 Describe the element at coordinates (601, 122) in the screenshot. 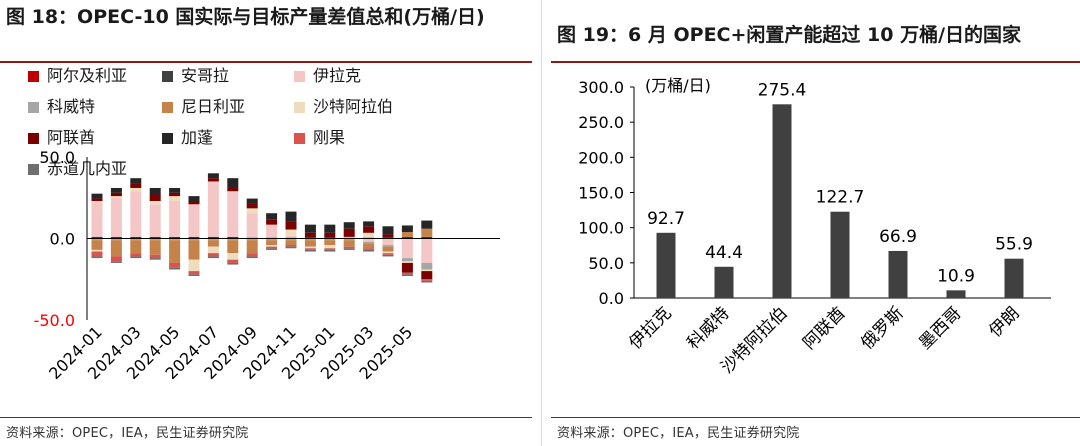

I see `right-y-tick-label: 250.0` at that location.